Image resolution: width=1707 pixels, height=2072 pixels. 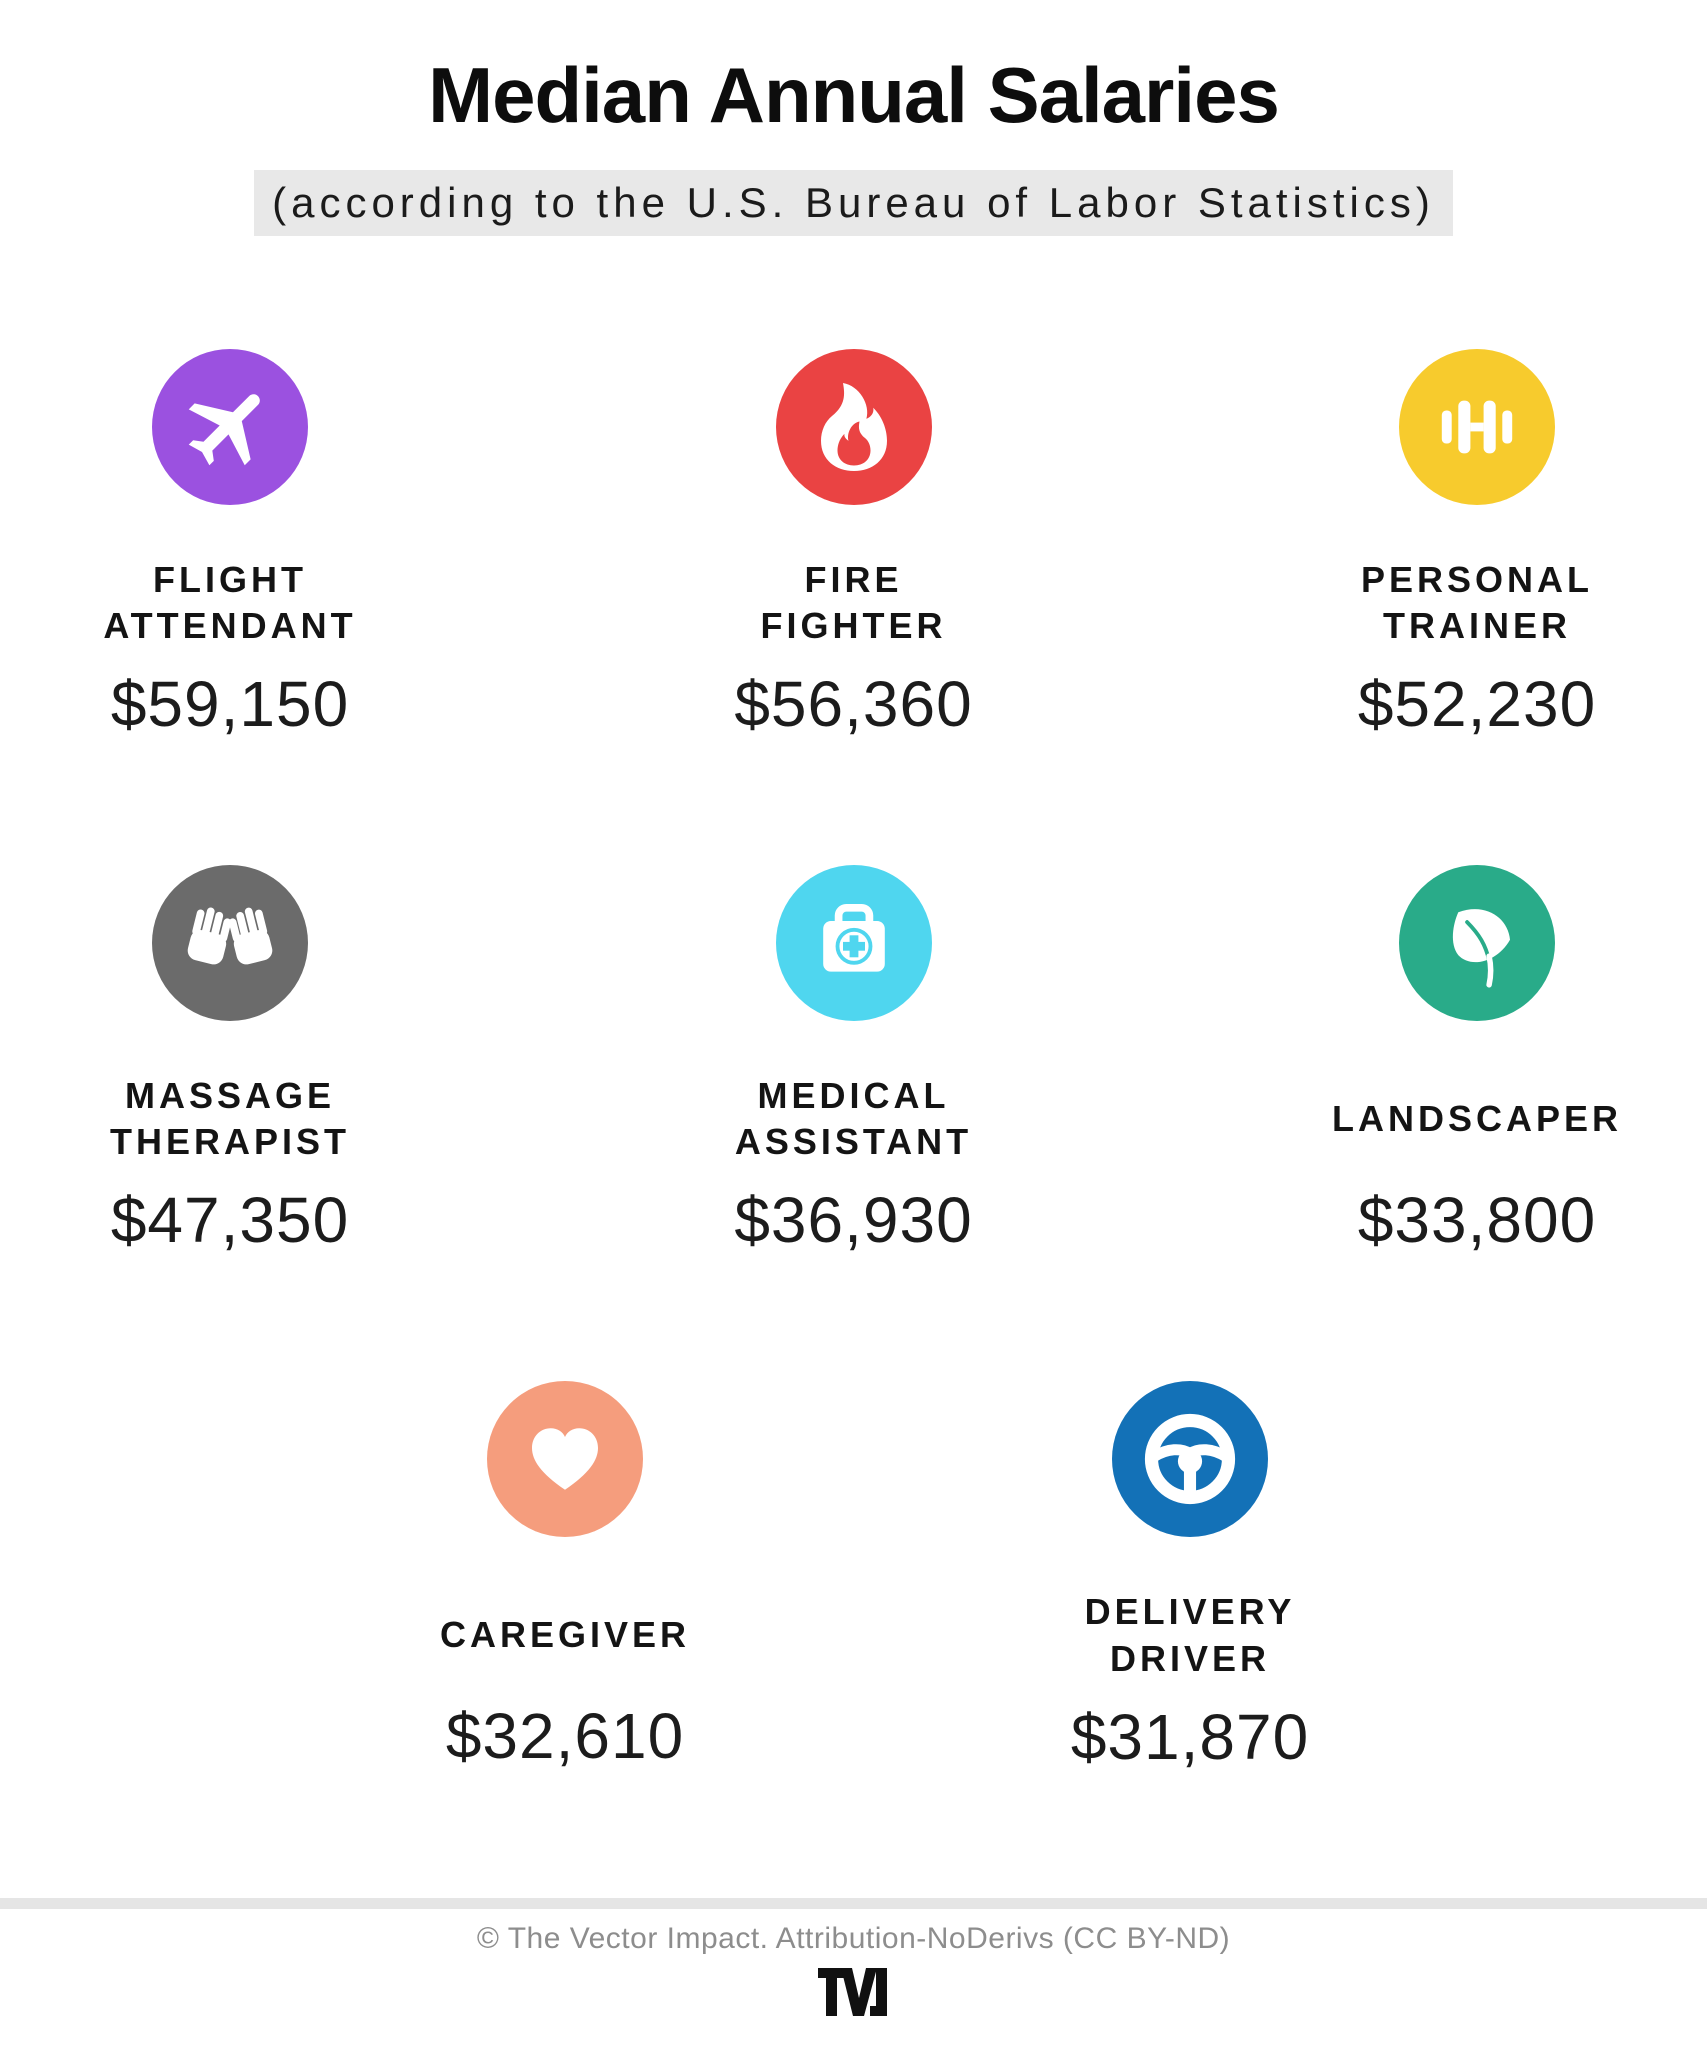 I want to click on job-salary: $56,360, so click(x=853, y=704).